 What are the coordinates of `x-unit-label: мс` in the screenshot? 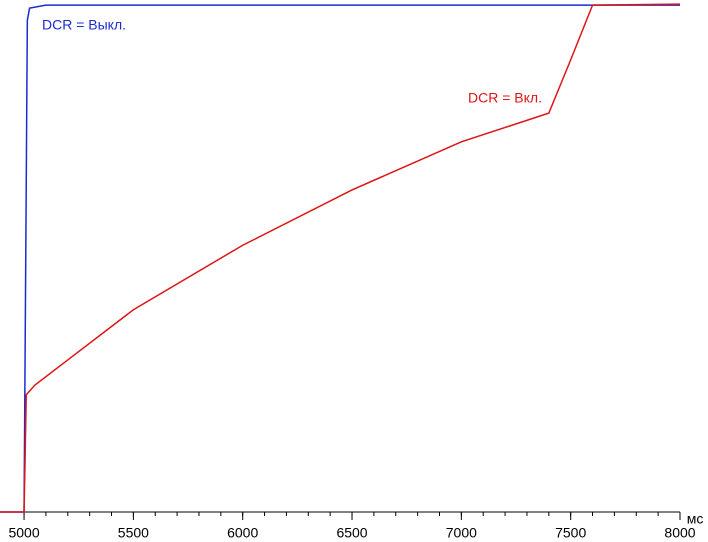 It's located at (695, 519).